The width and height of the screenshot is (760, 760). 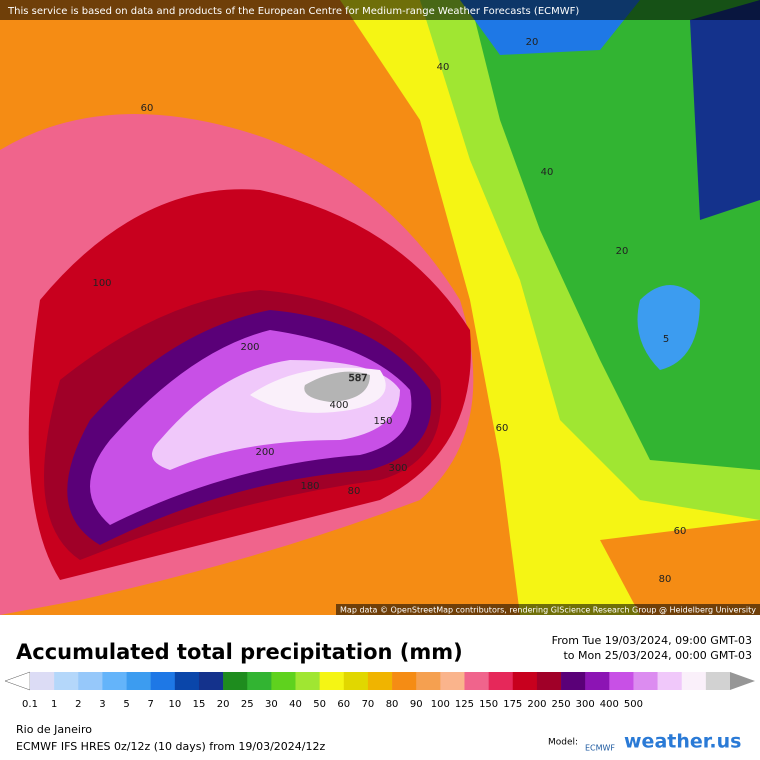 I want to click on legend-label: 30, so click(x=271, y=704).